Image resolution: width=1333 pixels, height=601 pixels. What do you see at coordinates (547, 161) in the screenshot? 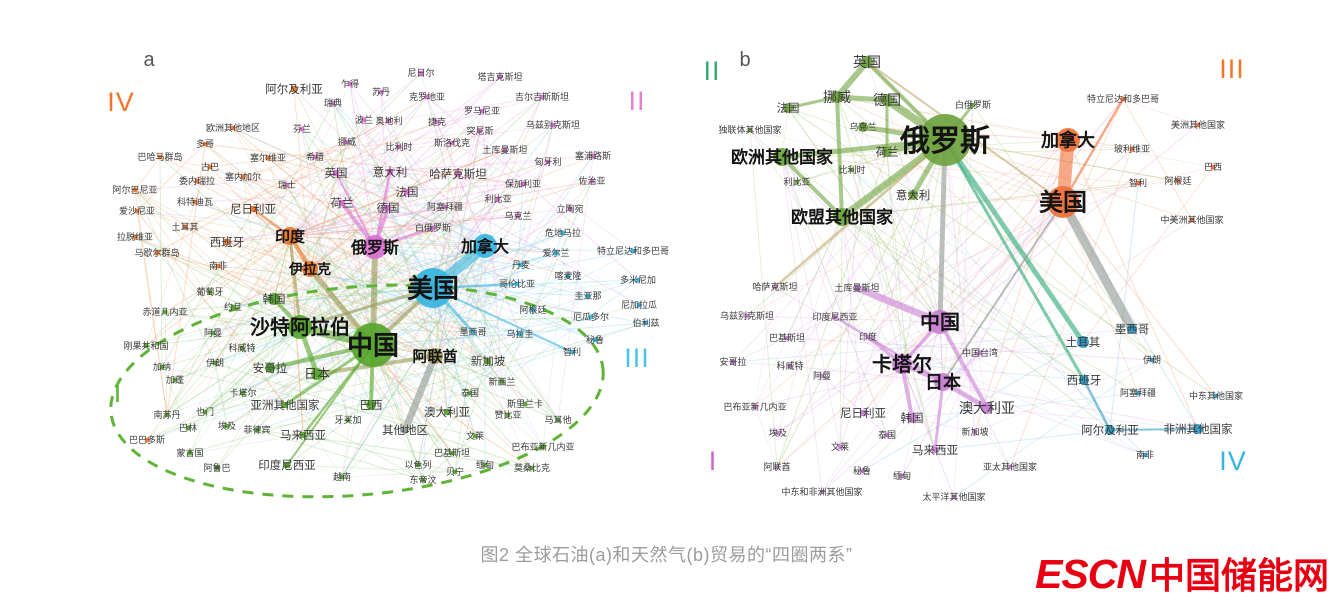
I see `country-node: 匈牙利` at bounding box center [547, 161].